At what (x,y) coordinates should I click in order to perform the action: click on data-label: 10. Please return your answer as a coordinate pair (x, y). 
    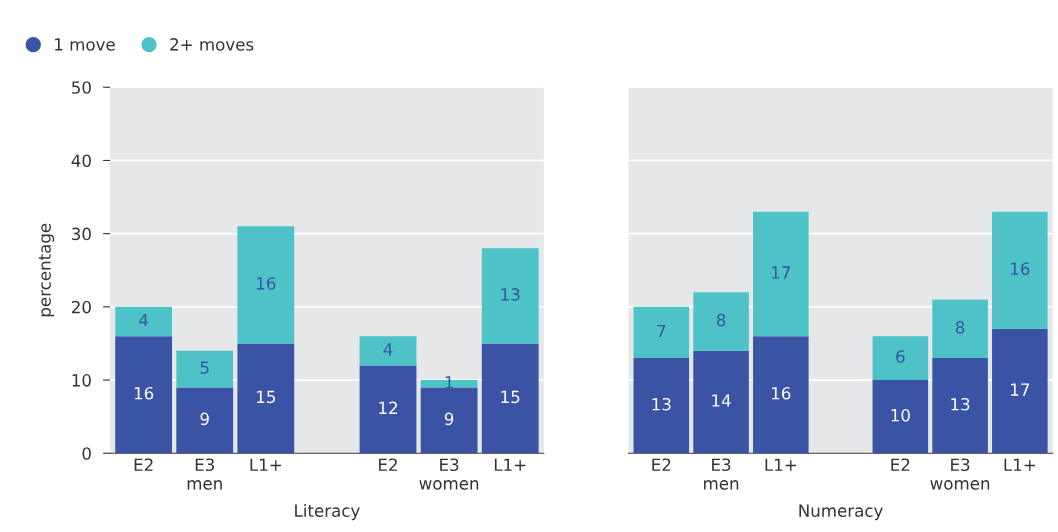
    Looking at the image, I should click on (900, 415).